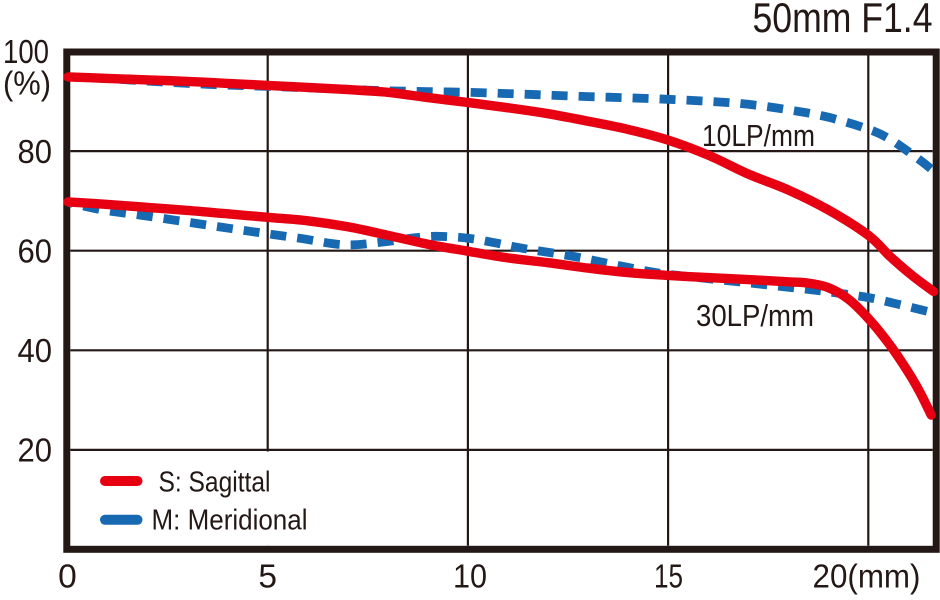 This screenshot has width=940, height=600. What do you see at coordinates (758, 136) in the screenshot?
I see `svg-text: 10LP/mm` at bounding box center [758, 136].